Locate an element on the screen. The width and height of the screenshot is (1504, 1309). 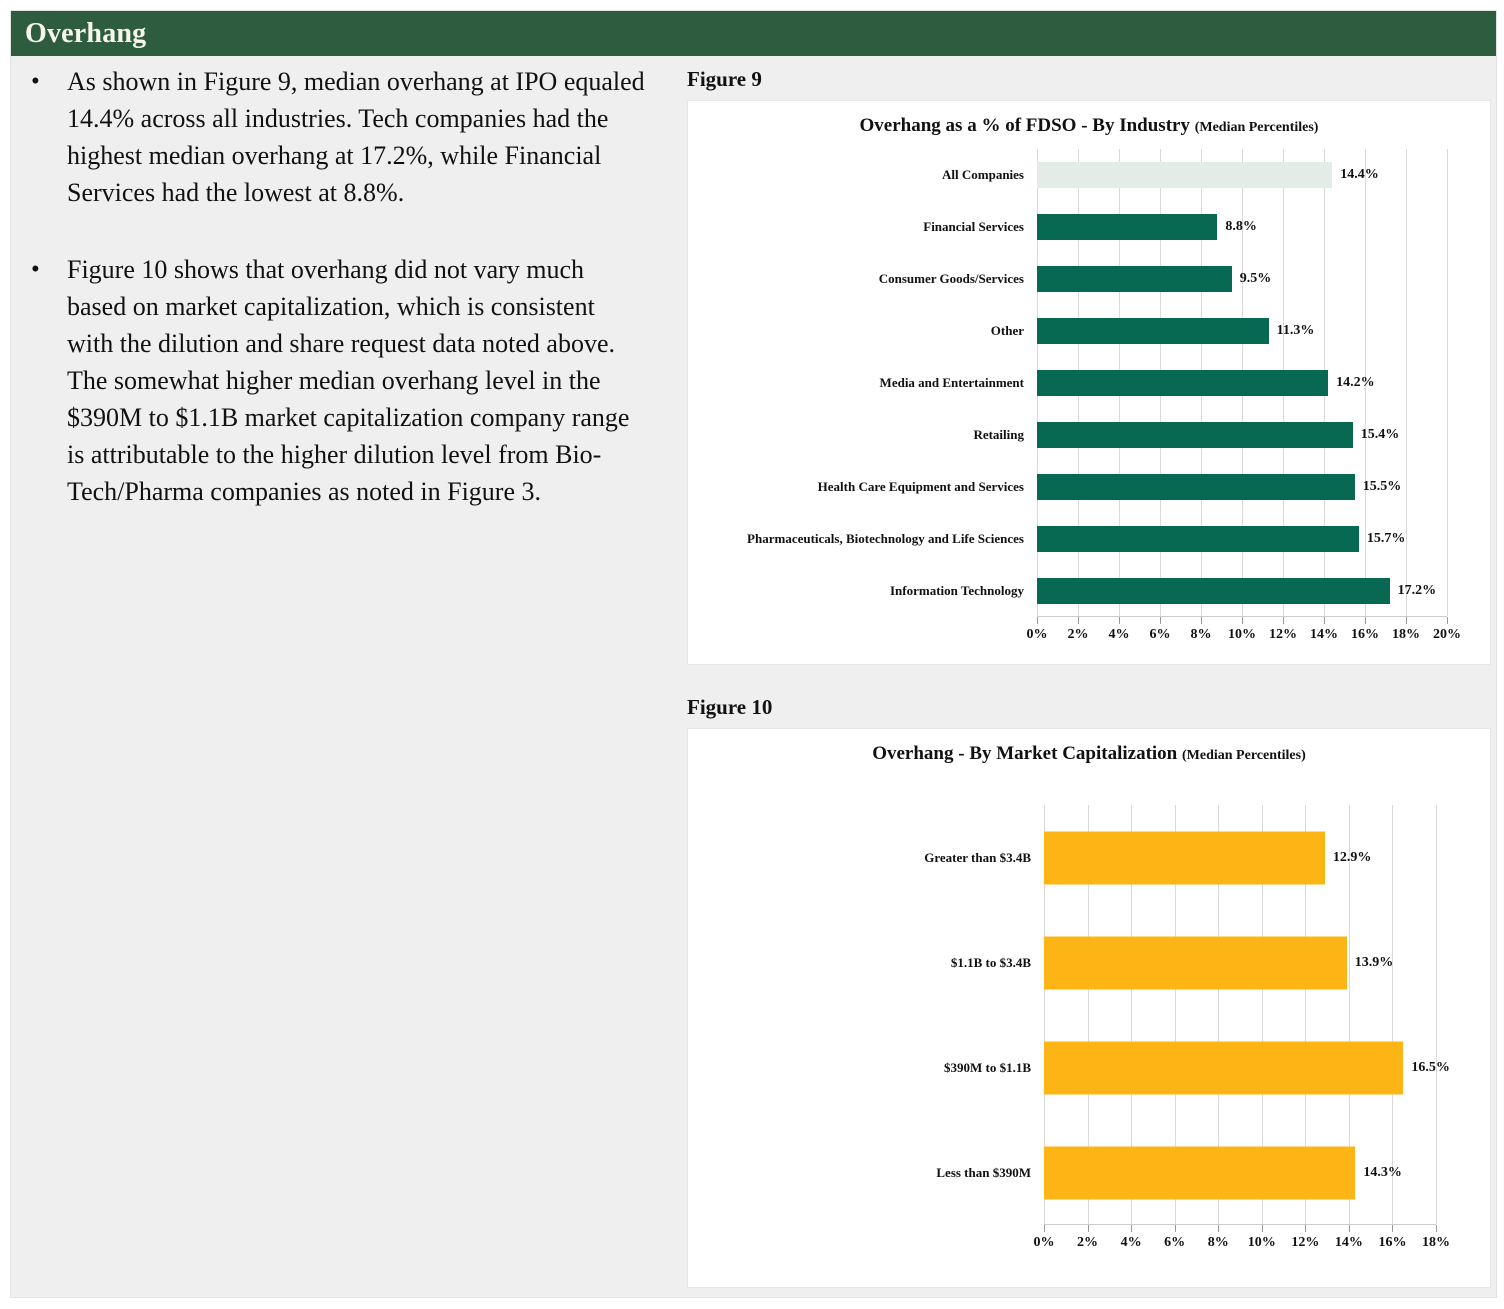
chart-category-label: Financial Services is located at coordinates (973, 226).